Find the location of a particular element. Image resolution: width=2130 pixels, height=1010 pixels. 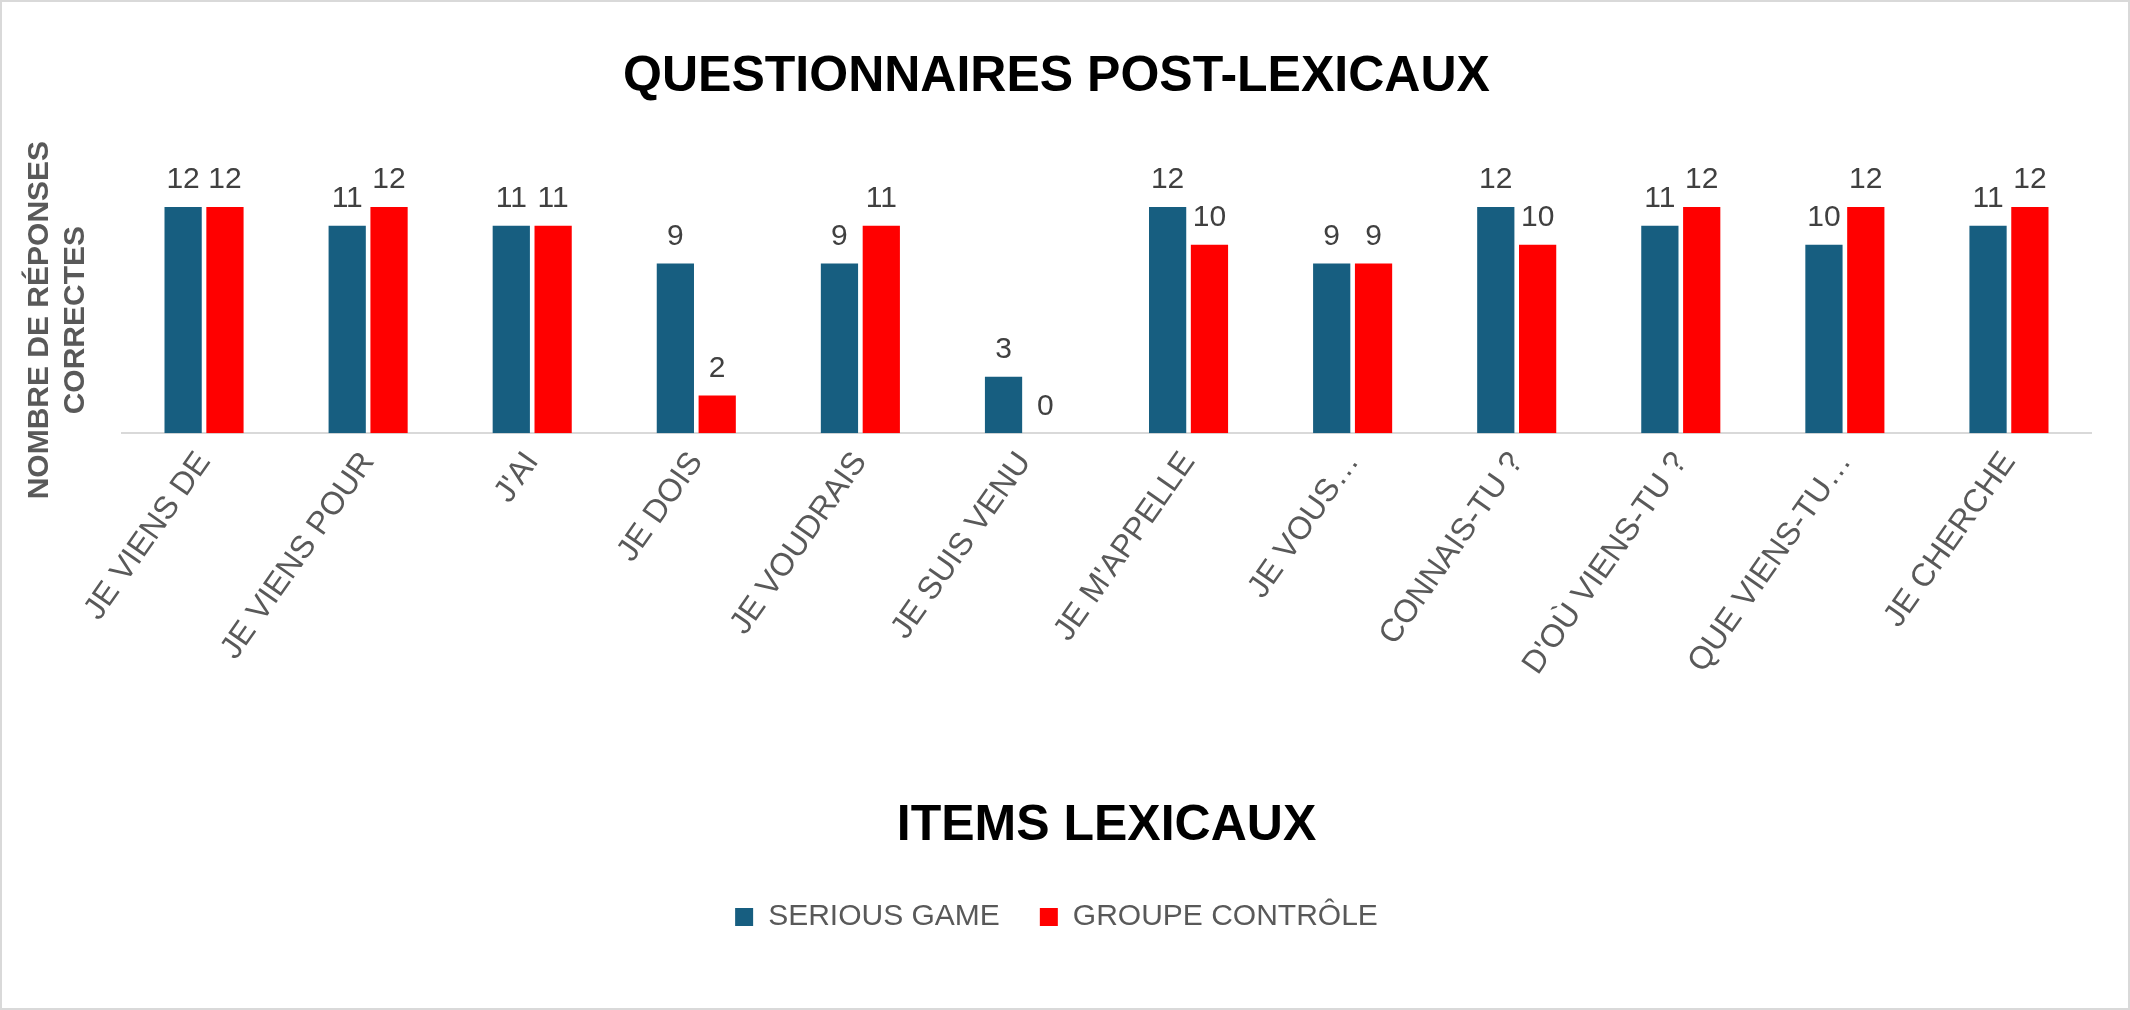

data-label: 0 is located at coordinates (1045, 404).